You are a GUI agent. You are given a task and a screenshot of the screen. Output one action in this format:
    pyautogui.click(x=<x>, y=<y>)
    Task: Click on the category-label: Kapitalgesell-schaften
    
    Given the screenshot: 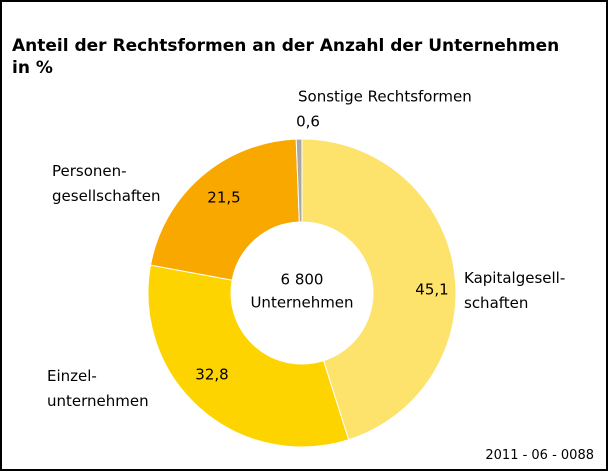 What is the action you would take?
    pyautogui.click(x=514, y=290)
    